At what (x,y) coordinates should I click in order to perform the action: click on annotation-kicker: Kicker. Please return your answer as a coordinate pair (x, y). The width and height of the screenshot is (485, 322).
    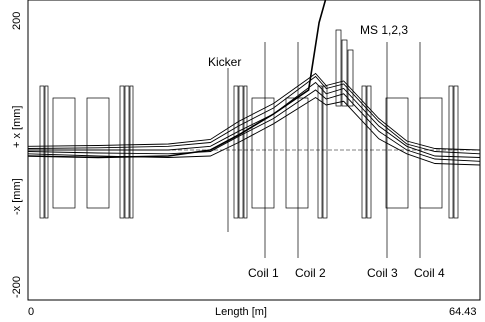
    Looking at the image, I should click on (224, 62).